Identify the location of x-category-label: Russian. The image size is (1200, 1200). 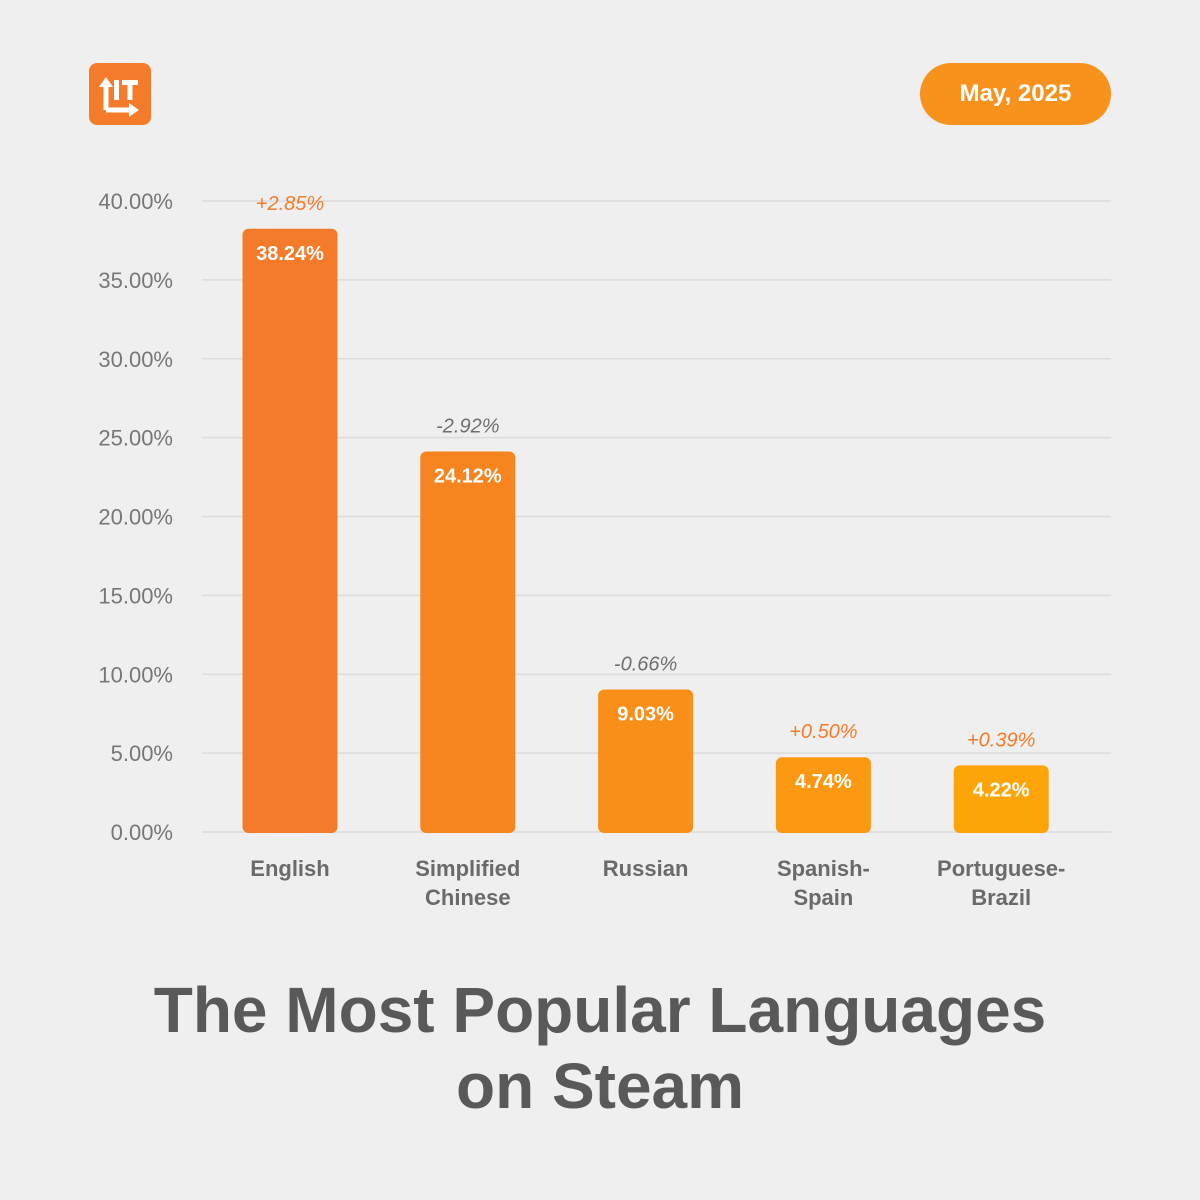
(646, 868).